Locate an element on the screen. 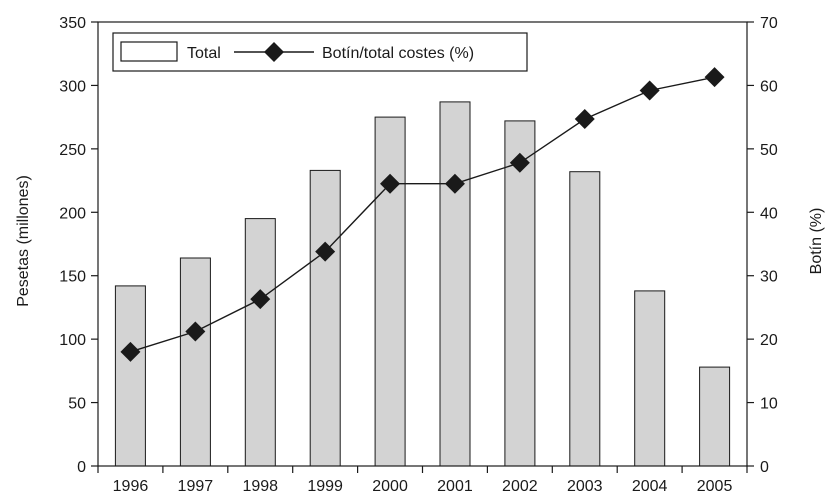 Image resolution: width=827 pixels, height=498 pixels. y-tick-label: 350 is located at coordinates (72, 23).